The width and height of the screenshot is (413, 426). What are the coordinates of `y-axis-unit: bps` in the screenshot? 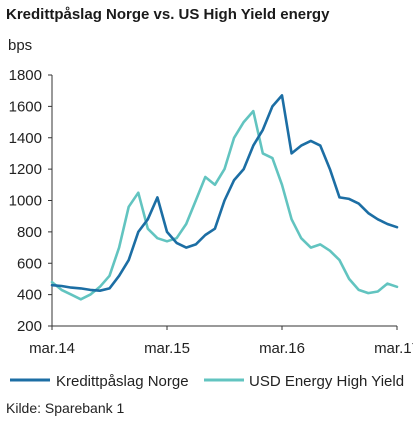 It's located at (20, 45).